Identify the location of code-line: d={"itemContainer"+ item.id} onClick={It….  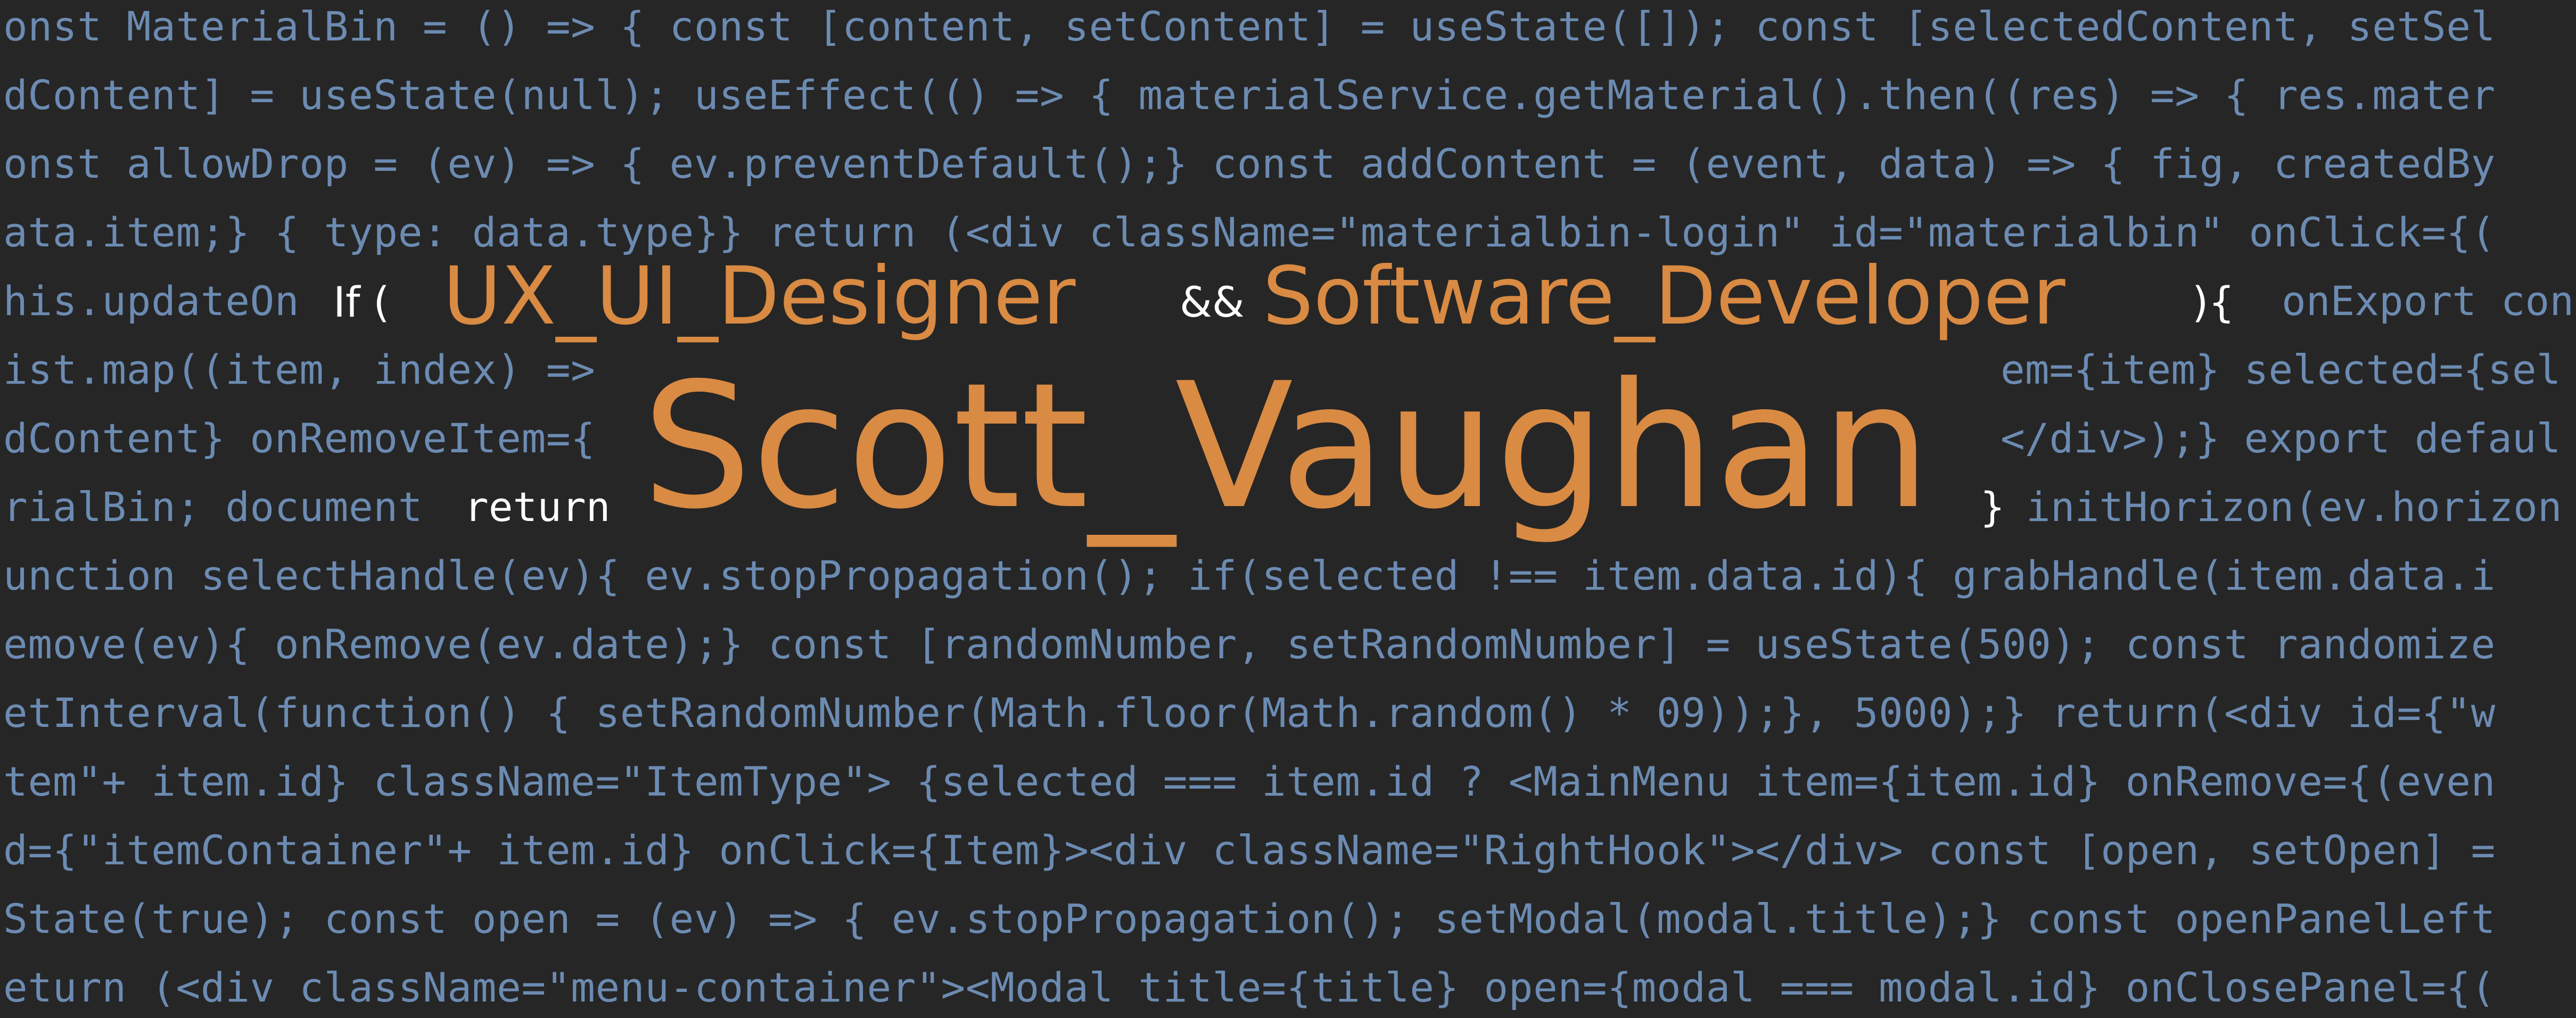
(1249, 850).